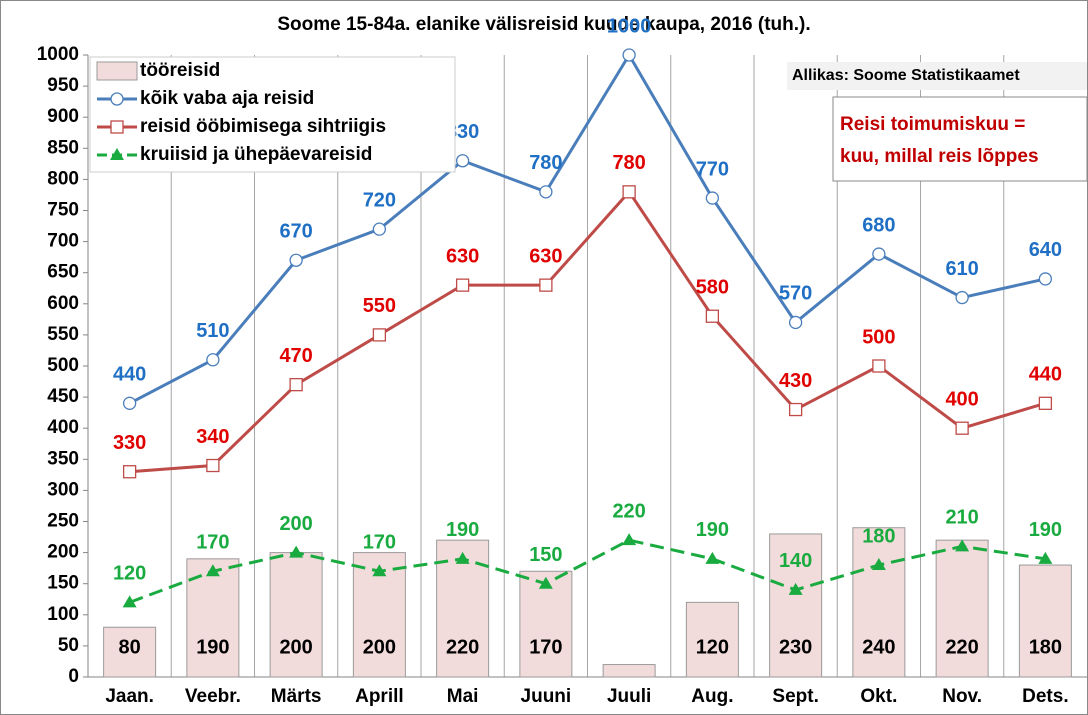  I want to click on data-label: 720, so click(379, 200).